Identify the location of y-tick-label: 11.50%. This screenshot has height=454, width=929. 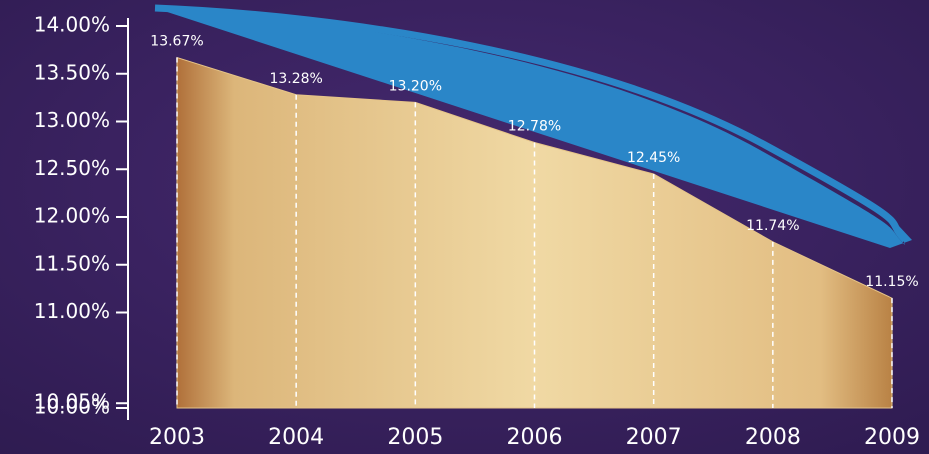
(72, 263).